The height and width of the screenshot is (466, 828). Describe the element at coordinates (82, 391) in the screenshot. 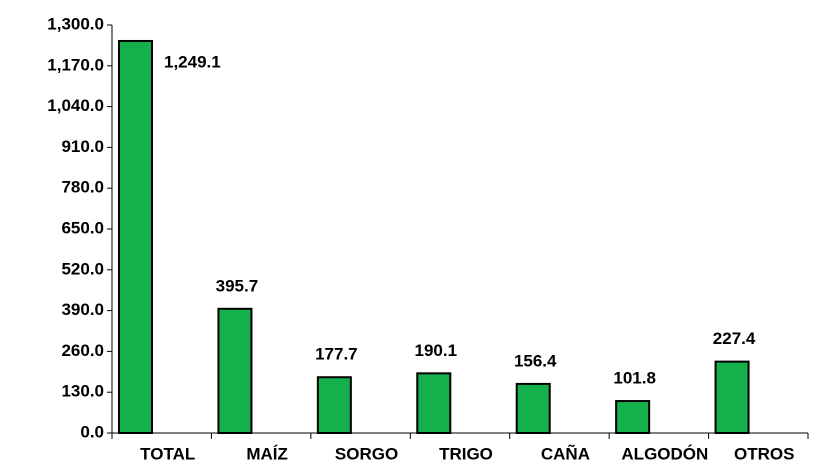

I see `y-tick-label: 130.0` at that location.